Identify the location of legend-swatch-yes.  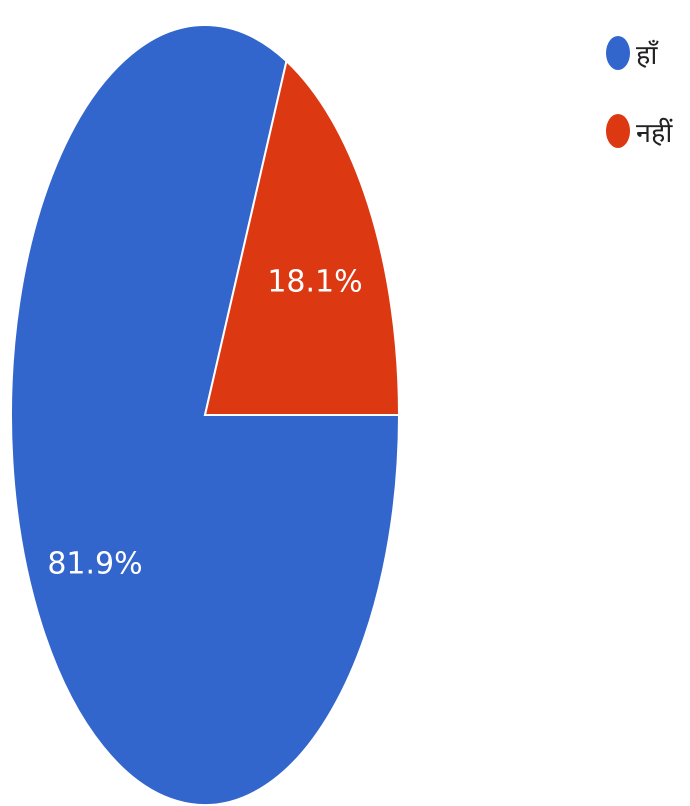
(618, 53).